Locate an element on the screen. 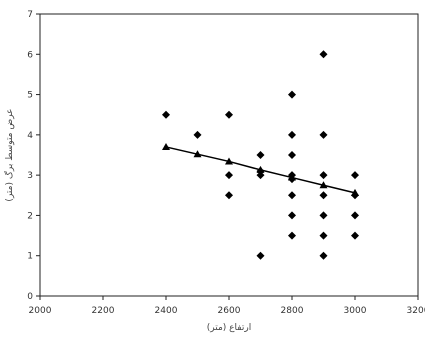  x-axis-ticks: 2000 2200 2400 2600 2800 3000 3200 is located at coordinates (227, 306).